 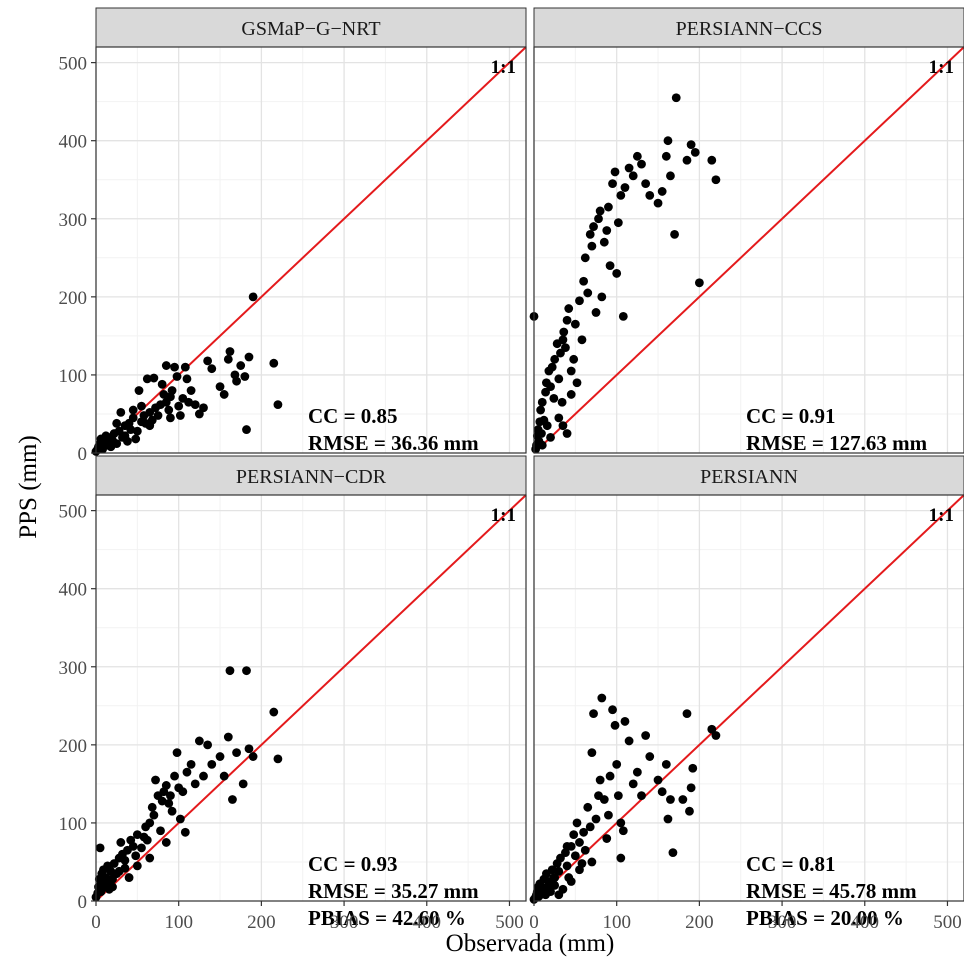 What do you see at coordinates (353, 864) in the screenshot?
I see `stat-annotation: CC = 0.93` at bounding box center [353, 864].